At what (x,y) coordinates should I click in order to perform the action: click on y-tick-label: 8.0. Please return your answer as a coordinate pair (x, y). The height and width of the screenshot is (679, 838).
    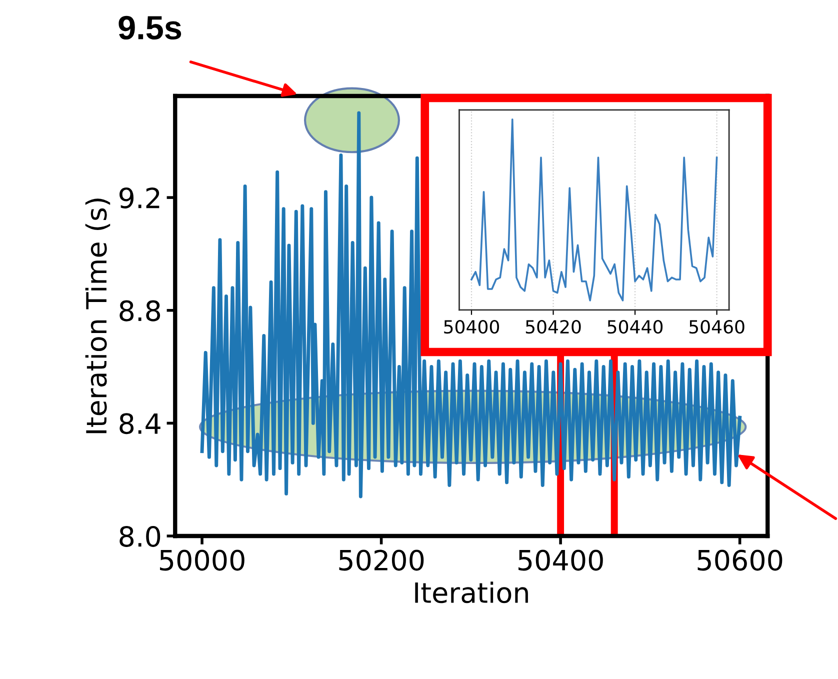
    Looking at the image, I should click on (140, 536).